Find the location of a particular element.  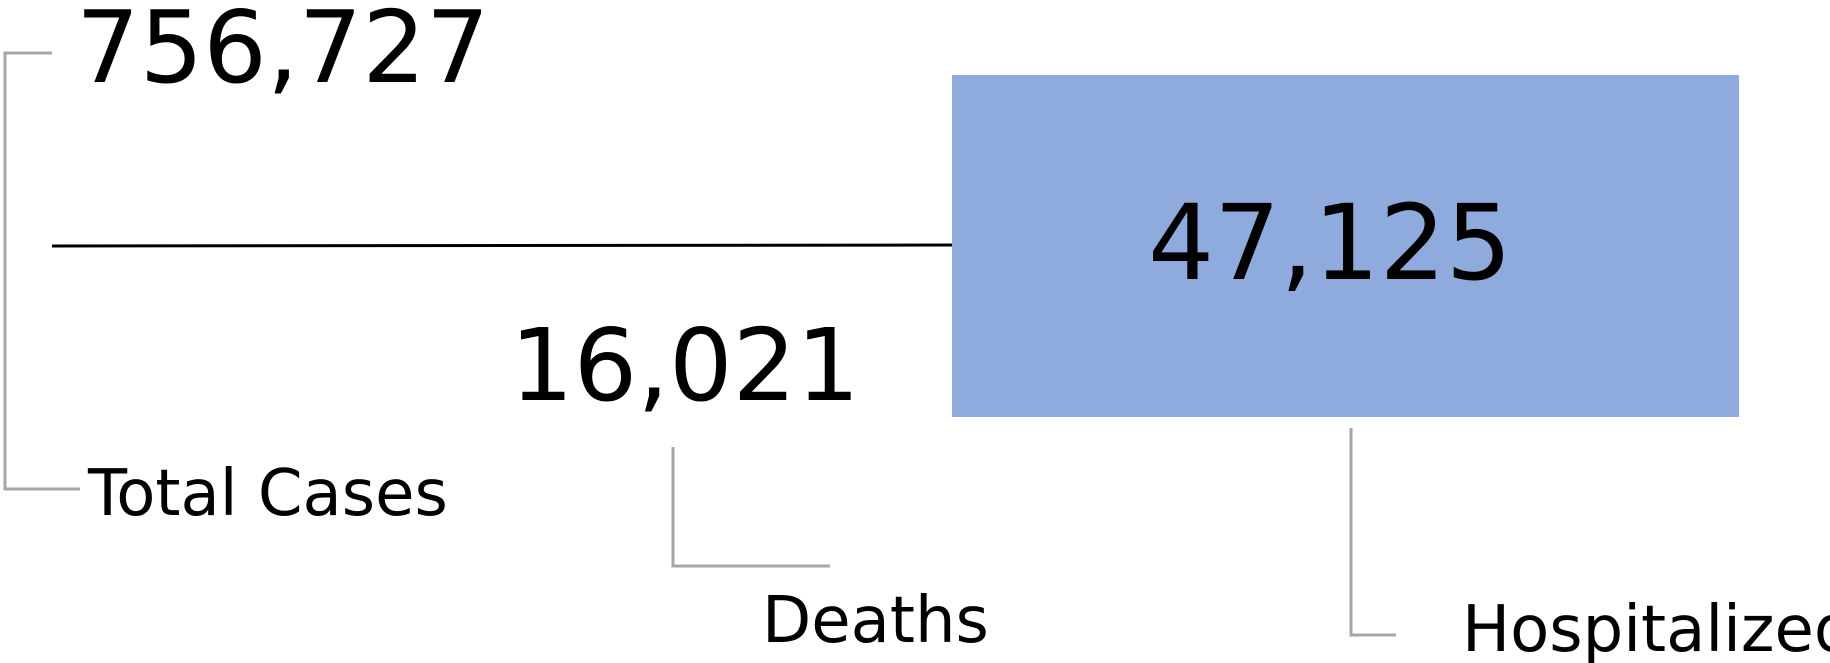

deaths-leader is located at coordinates (750, 507).